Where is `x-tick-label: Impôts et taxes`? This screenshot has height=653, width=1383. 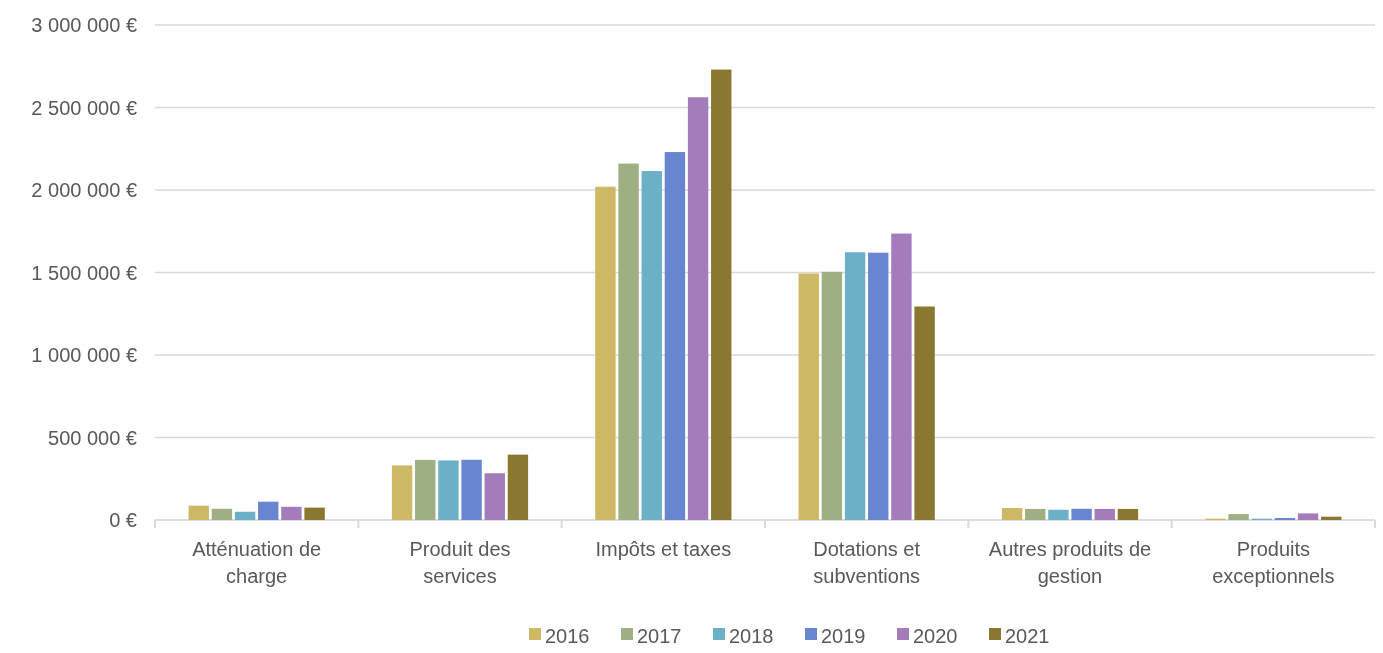
x-tick-label: Impôts et taxes is located at coordinates (663, 549).